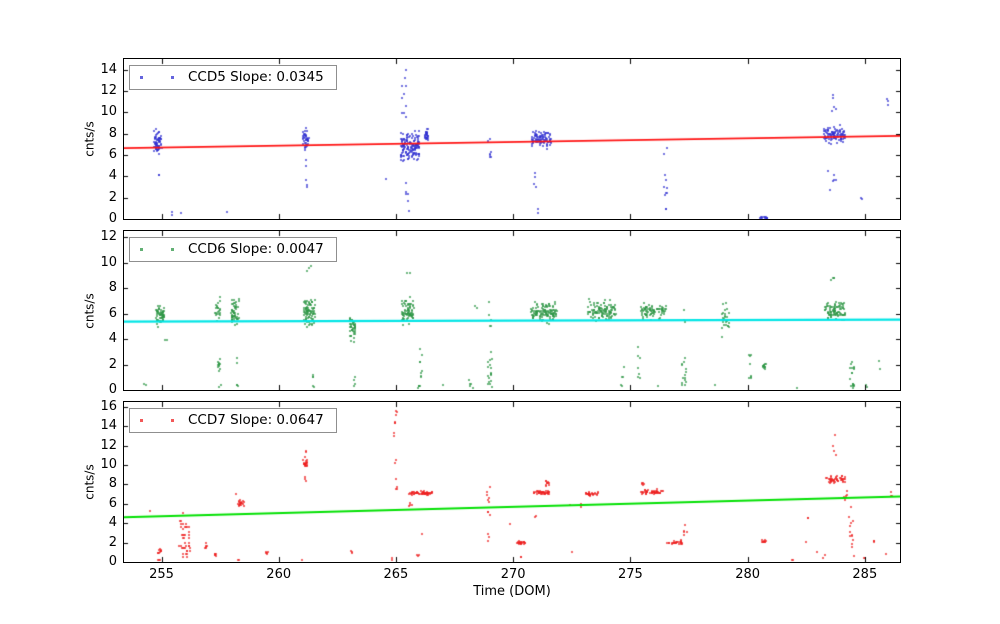  Describe the element at coordinates (256, 77) in the screenshot. I see `legend-label-ccd5: CCD5 Slope: 0.0345` at that location.